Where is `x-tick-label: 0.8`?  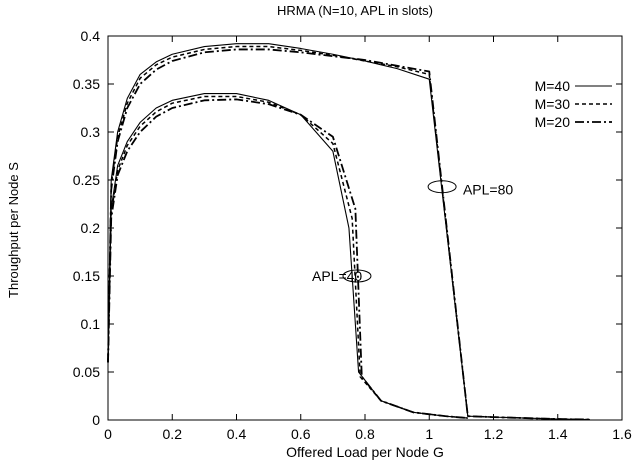
x-tick-label: 0.8 is located at coordinates (365, 434).